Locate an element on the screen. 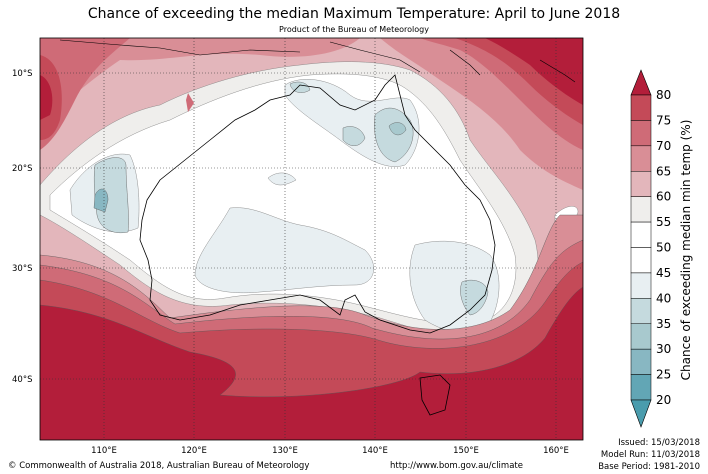  zone-35-40-qld is located at coordinates (394, 135).